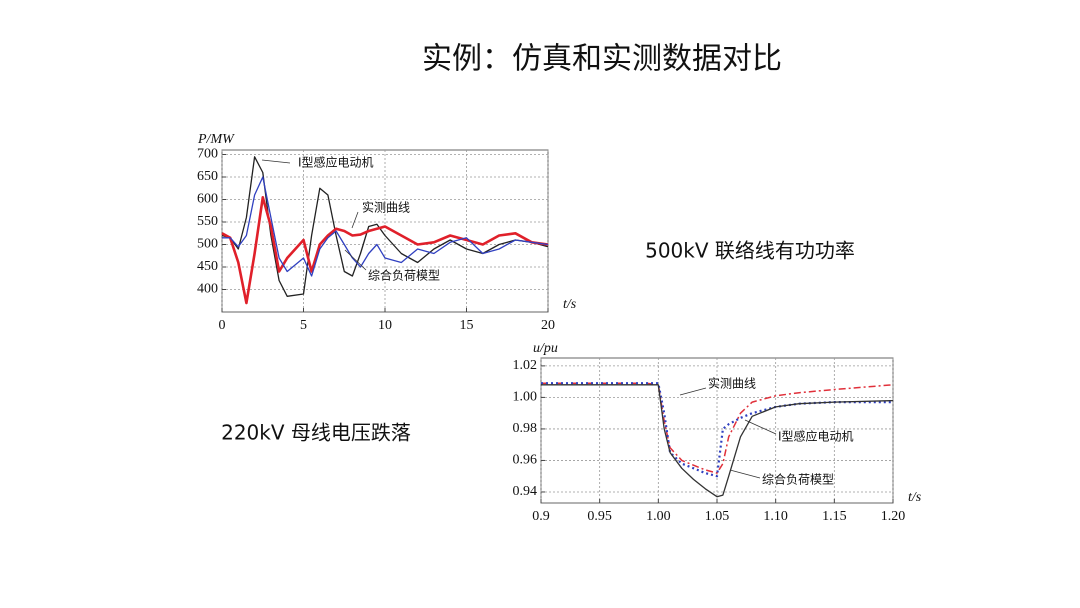  What do you see at coordinates (207, 176) in the screenshot?
I see `y-tick-label: 650` at bounding box center [207, 176].